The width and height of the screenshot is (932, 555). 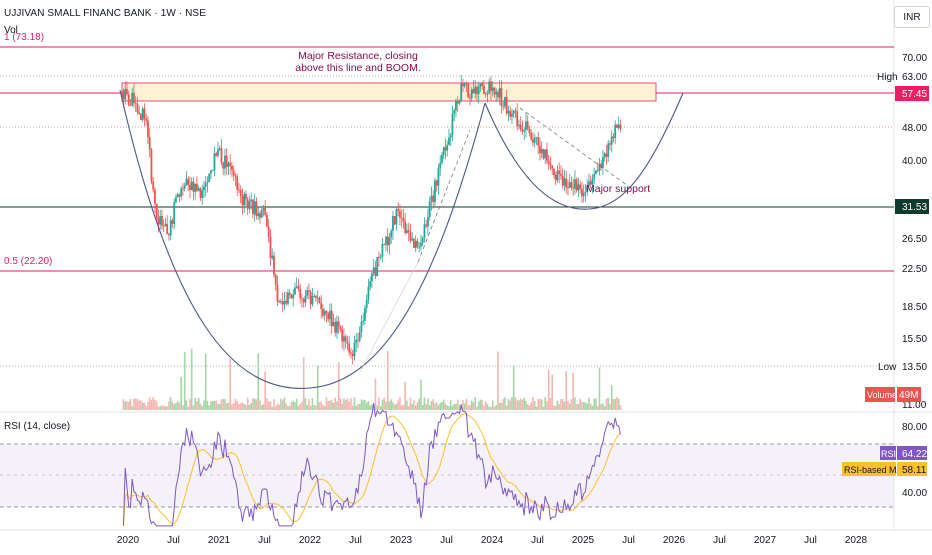 I want to click on resistance-annotation-line2: above this line and BOOM., so click(x=357, y=68).